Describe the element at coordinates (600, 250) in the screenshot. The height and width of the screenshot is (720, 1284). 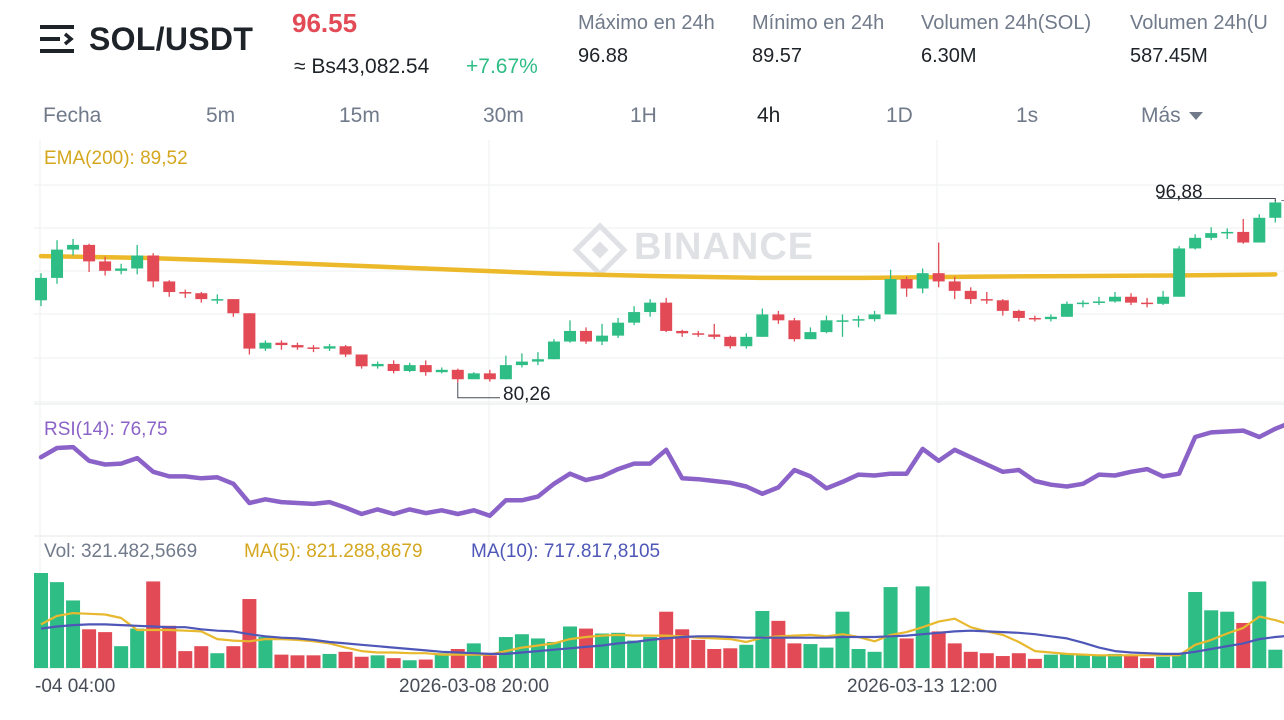
I see `watermark-logo-icon` at that location.